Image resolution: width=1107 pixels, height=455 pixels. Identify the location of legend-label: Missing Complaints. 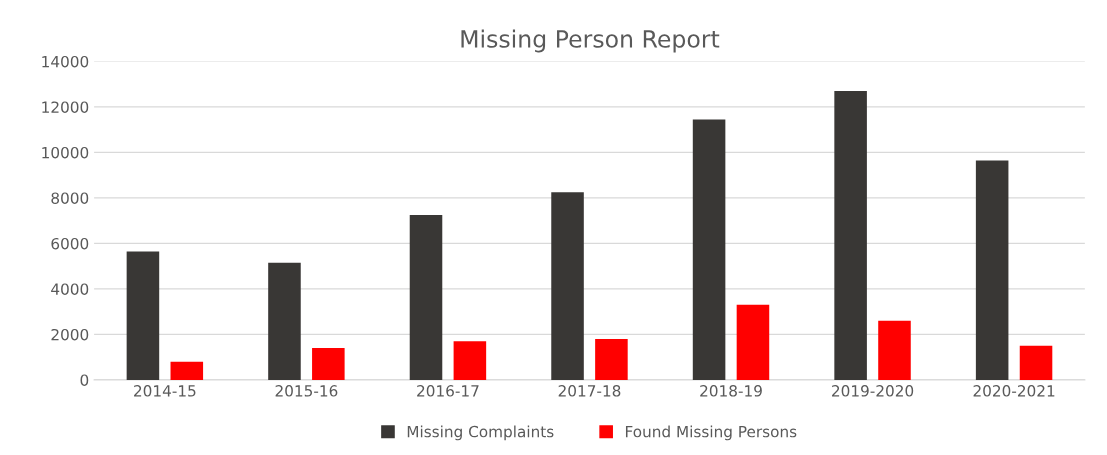
(480, 433).